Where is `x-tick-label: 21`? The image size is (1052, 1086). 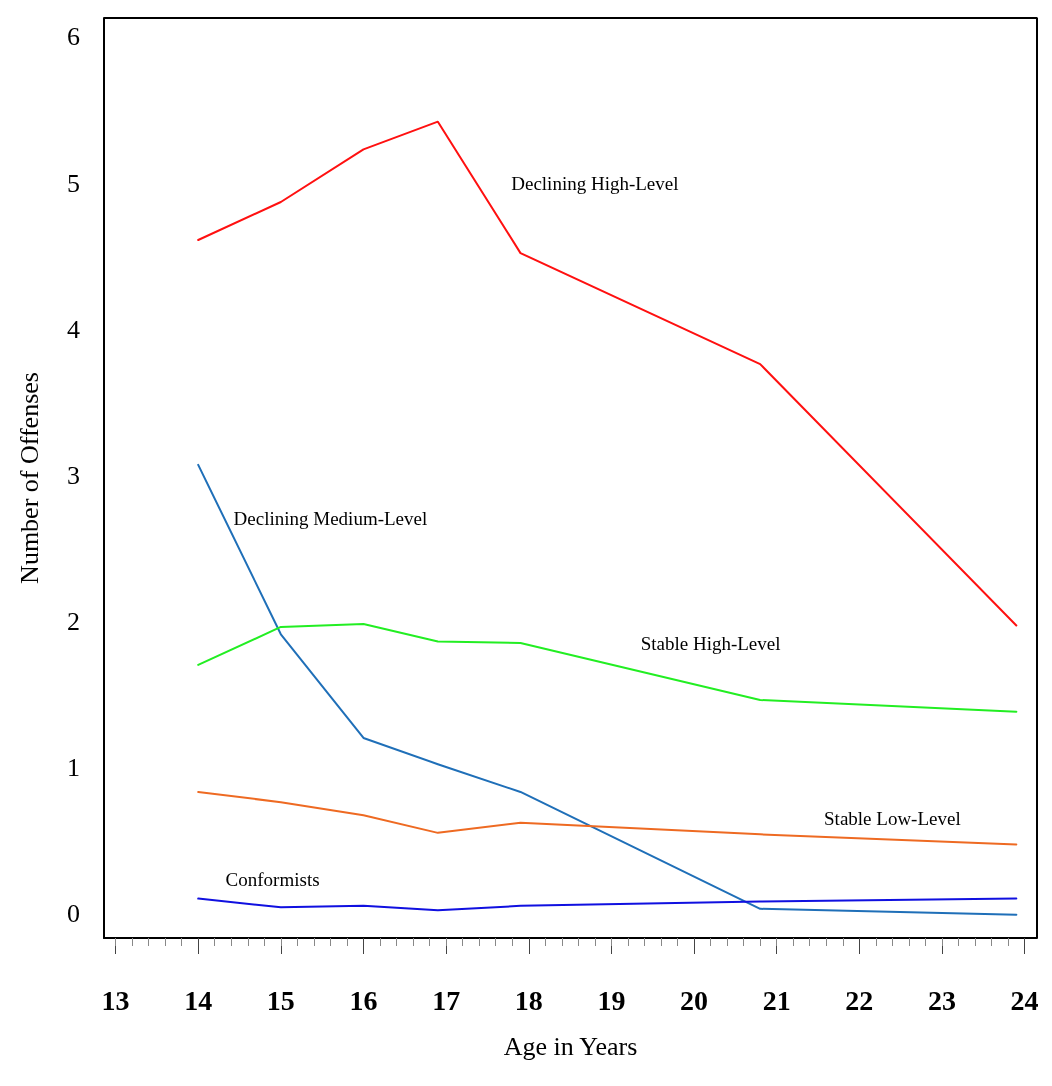 x-tick-label: 21 is located at coordinates (776, 1000).